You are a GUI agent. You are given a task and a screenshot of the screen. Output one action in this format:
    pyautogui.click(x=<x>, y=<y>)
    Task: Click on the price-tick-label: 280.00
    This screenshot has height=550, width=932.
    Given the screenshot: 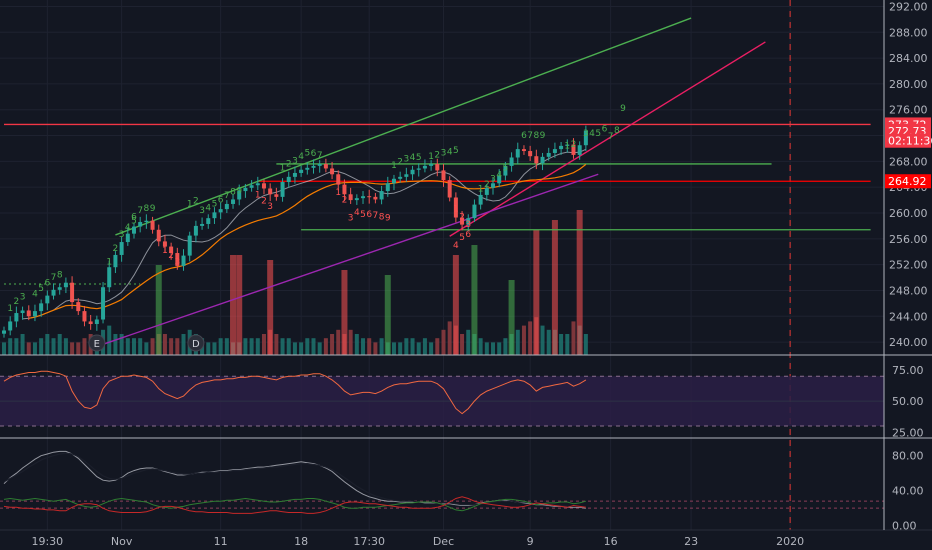 What is the action you would take?
    pyautogui.click(x=908, y=84)
    